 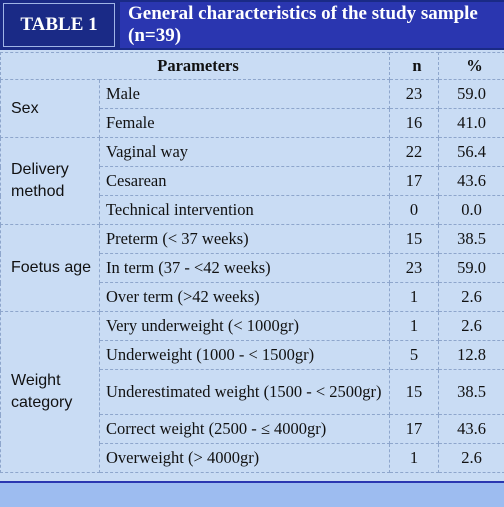 I want to click on group-label-delivery: Delivery method, so click(x=50, y=181).